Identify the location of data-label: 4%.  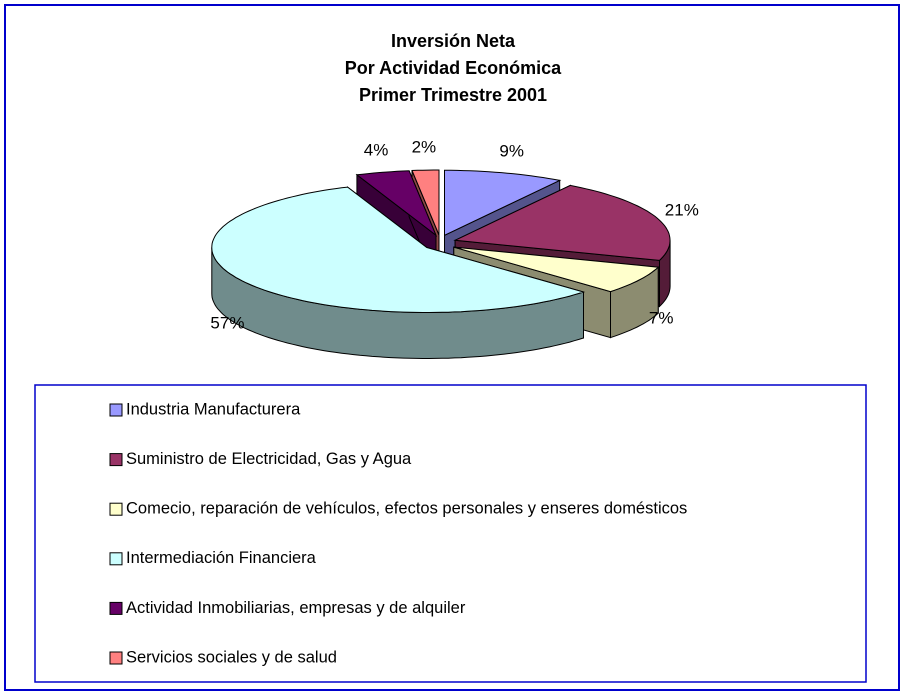
(376, 149).